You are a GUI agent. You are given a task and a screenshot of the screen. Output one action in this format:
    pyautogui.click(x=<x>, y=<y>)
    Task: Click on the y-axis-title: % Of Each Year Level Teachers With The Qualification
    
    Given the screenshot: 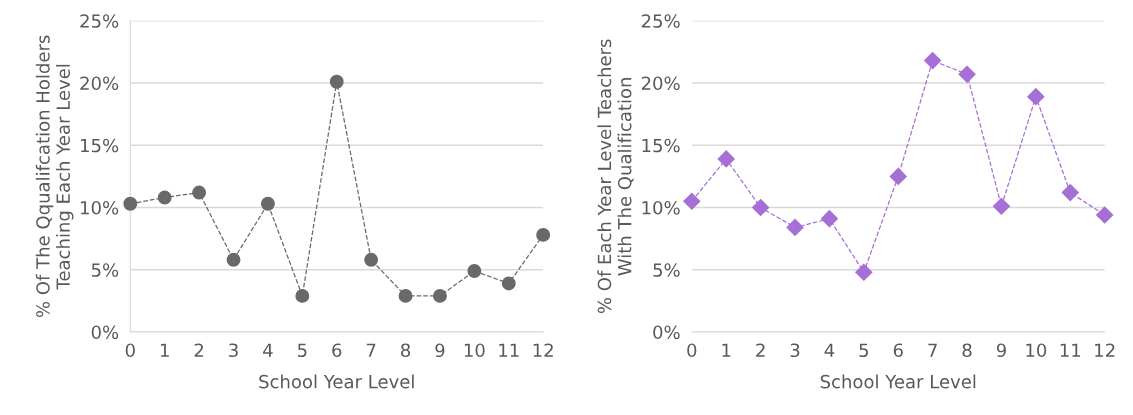 What is the action you would take?
    pyautogui.click(x=615, y=176)
    